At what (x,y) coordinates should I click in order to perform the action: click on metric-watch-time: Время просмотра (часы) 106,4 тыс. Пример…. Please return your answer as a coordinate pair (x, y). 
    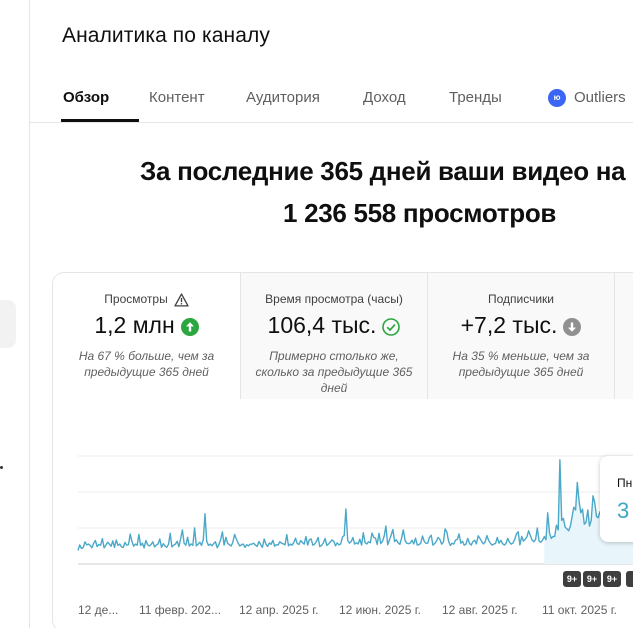
    Looking at the image, I should click on (333, 336).